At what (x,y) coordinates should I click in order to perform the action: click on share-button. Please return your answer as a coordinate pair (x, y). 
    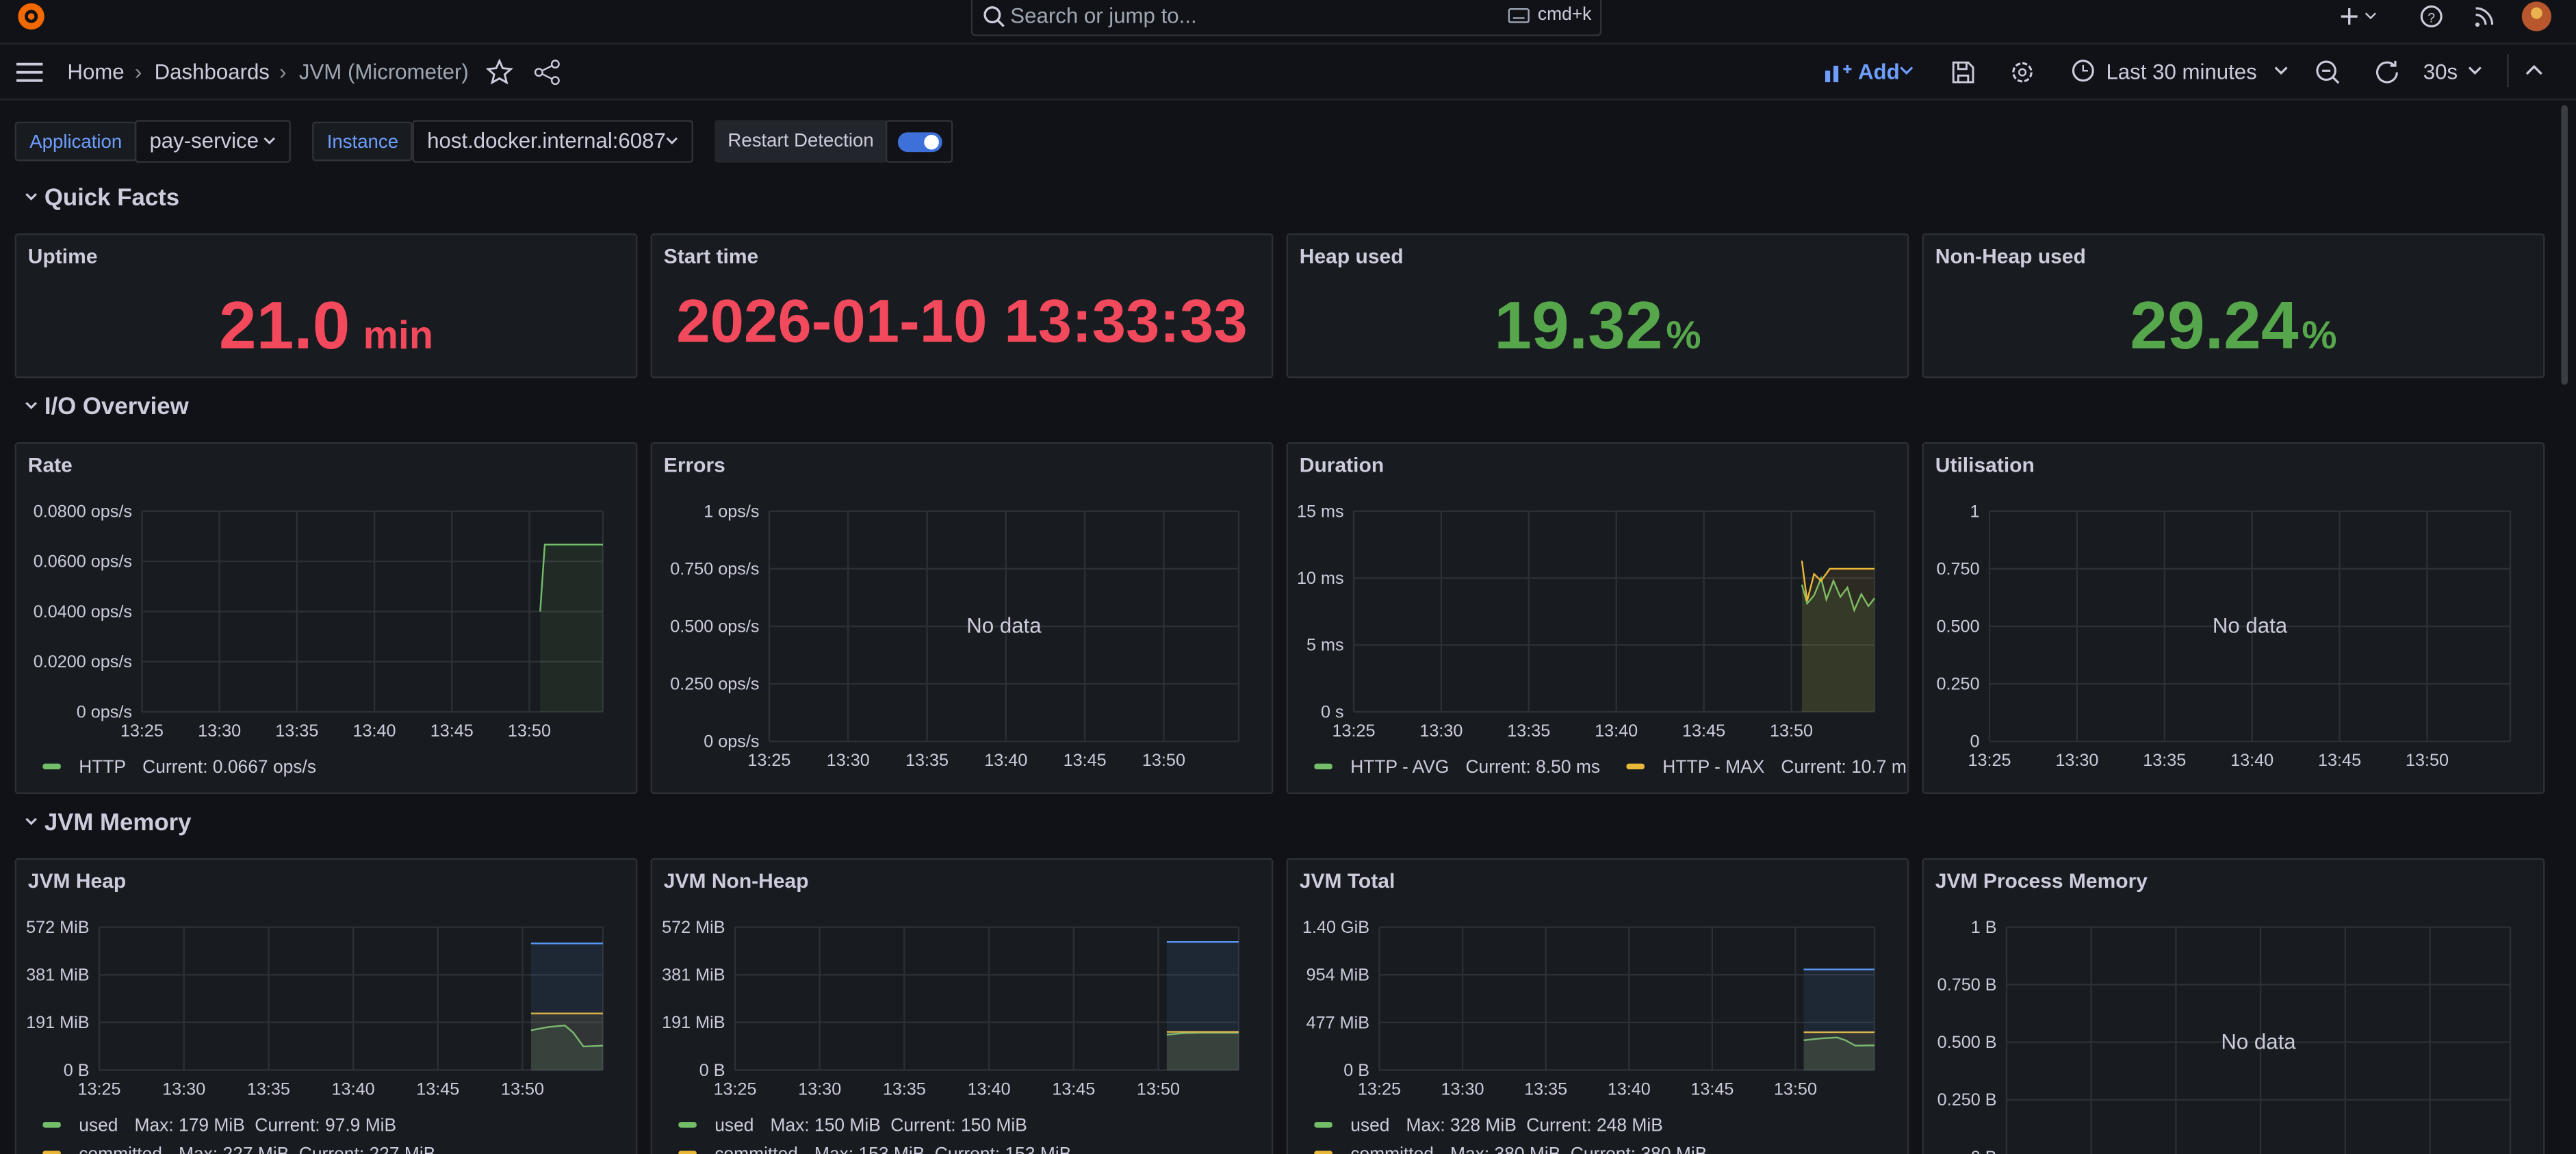
    Looking at the image, I should click on (547, 73).